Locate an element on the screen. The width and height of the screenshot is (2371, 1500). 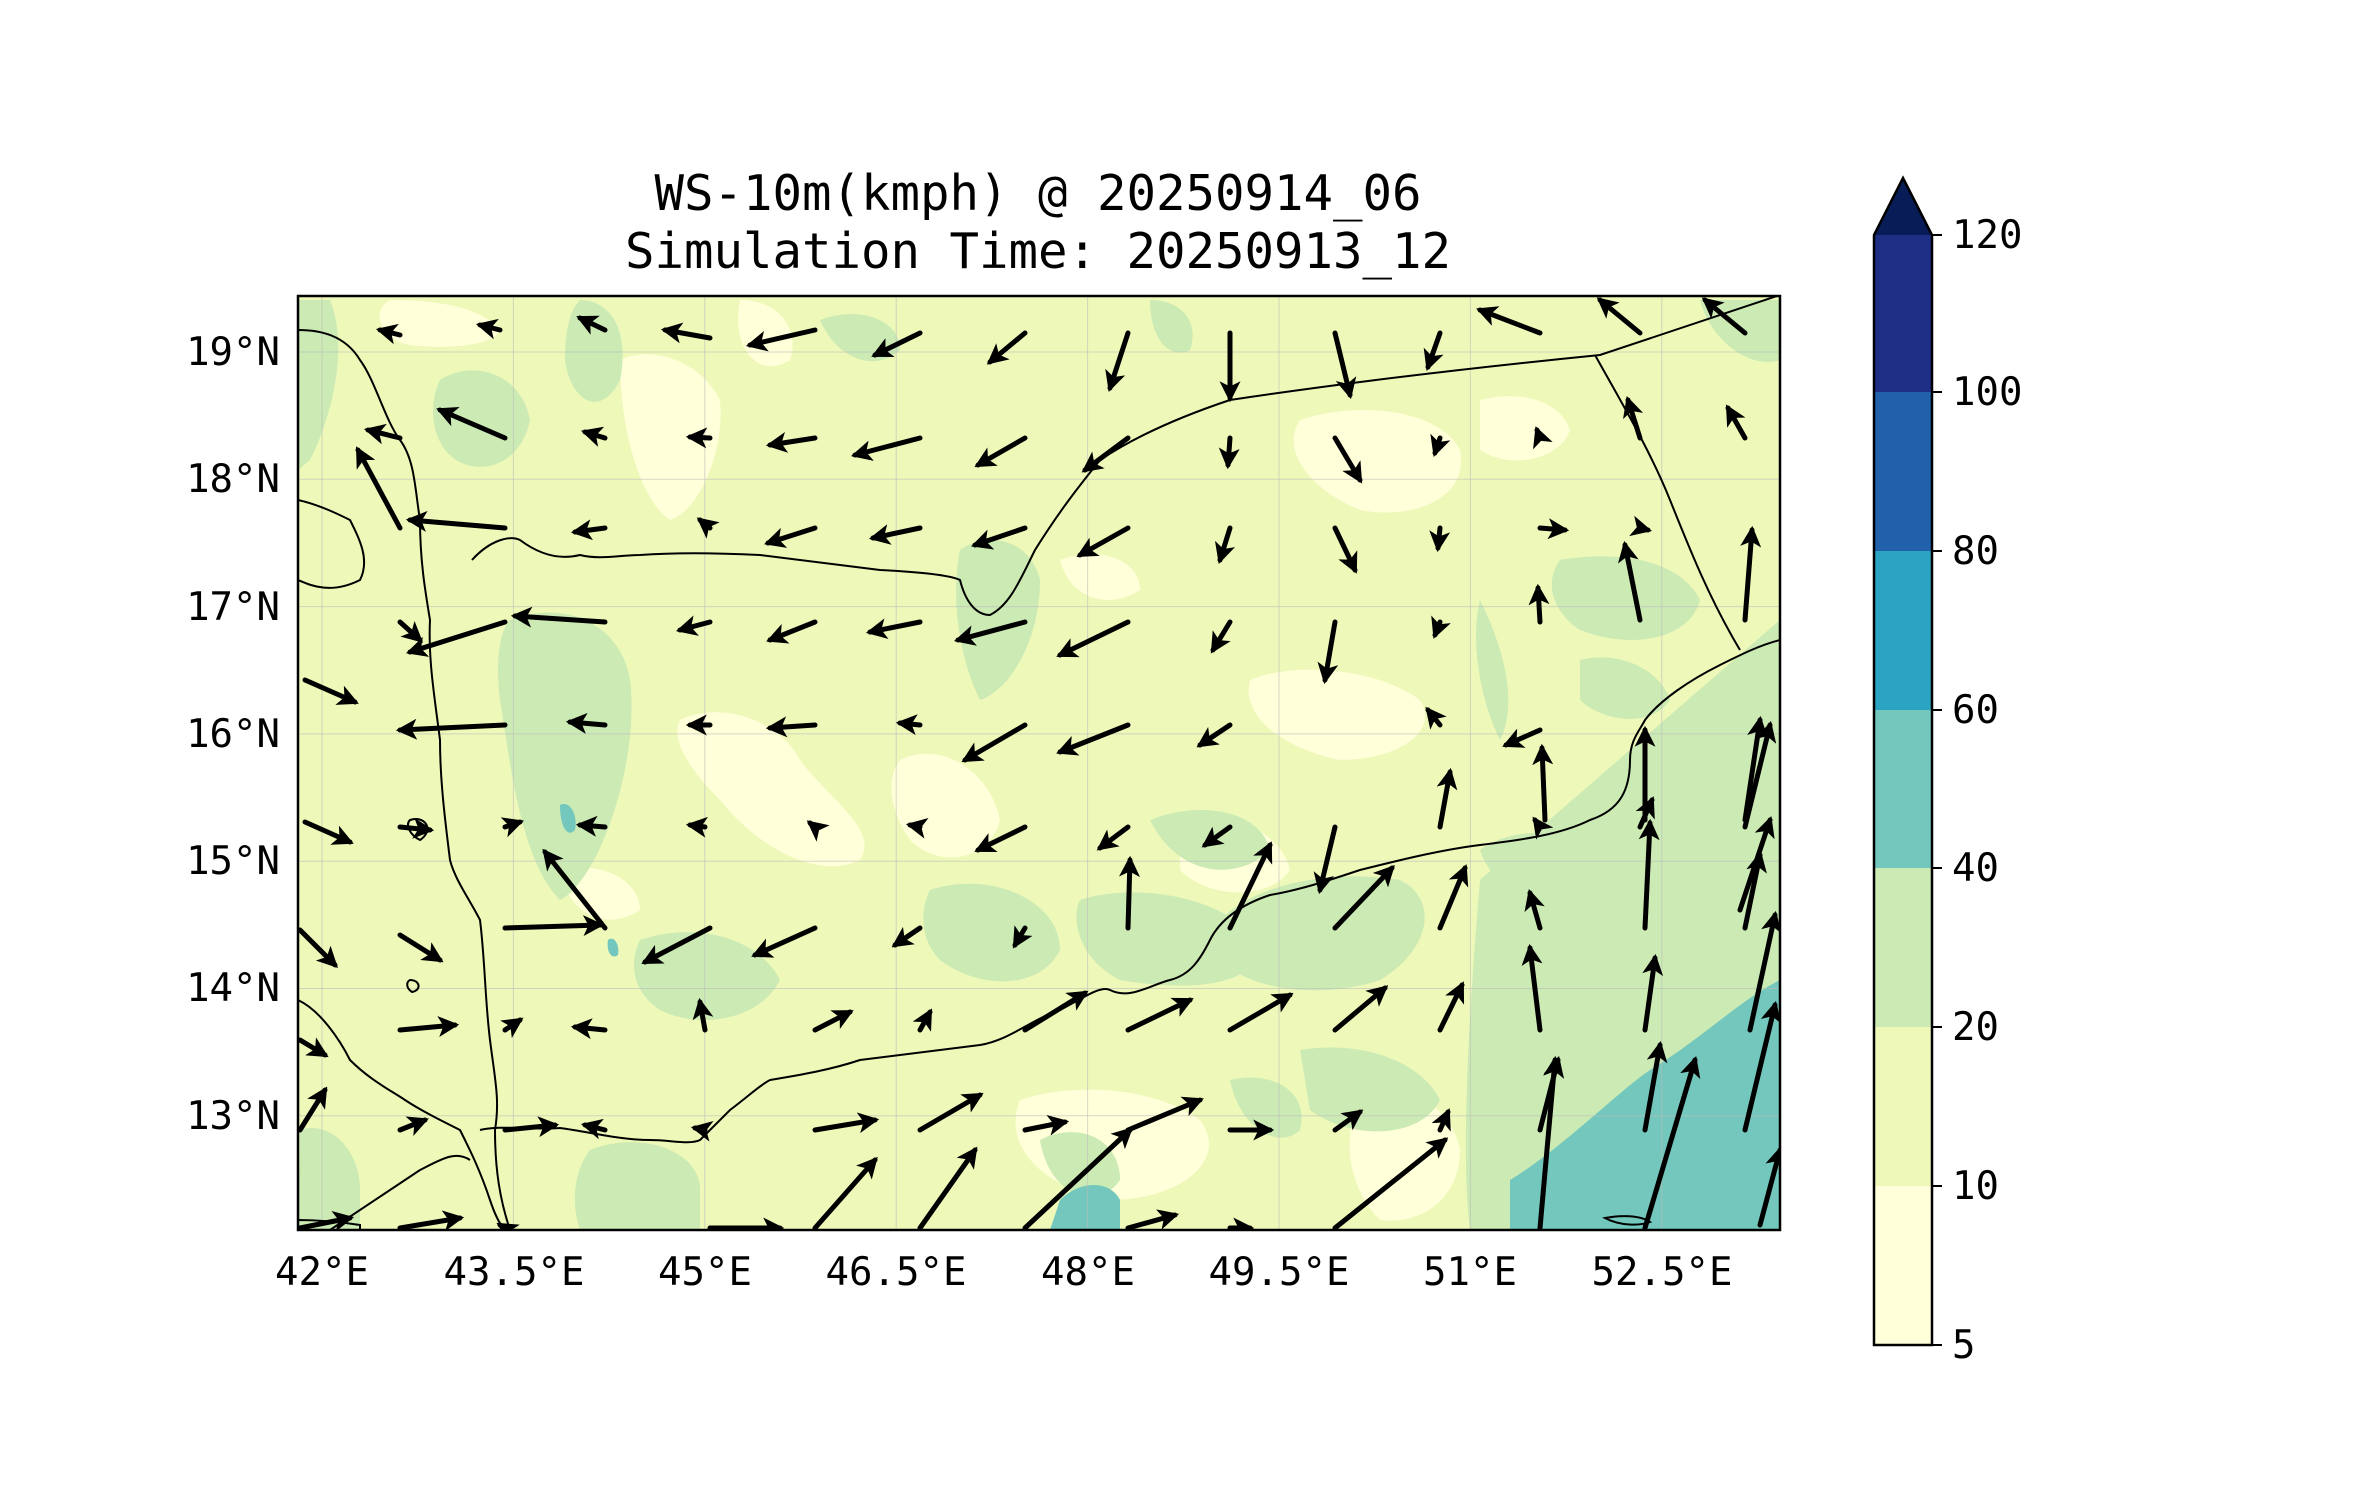
colorbar-tick-label: 10 is located at coordinates (1975, 1186).